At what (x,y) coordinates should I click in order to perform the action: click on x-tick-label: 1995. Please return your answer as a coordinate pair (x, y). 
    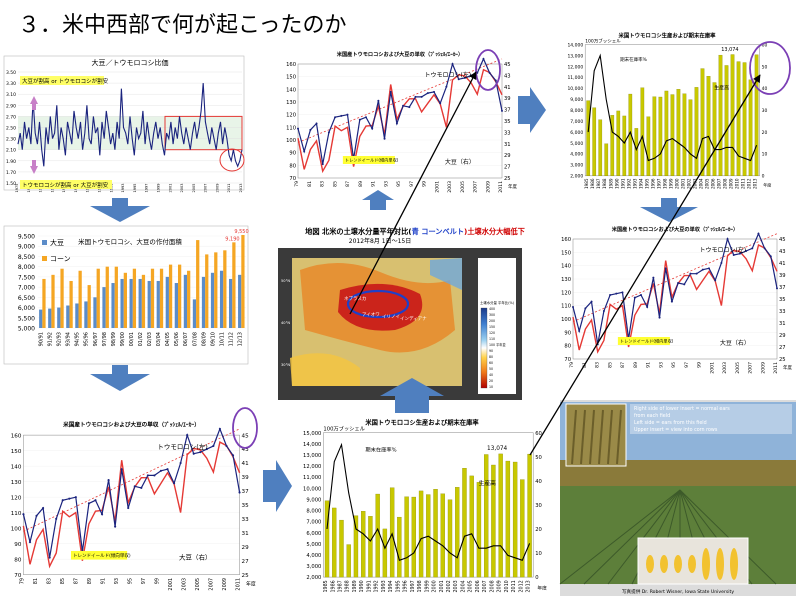
    Looking at the image, I should click on (646, 183).